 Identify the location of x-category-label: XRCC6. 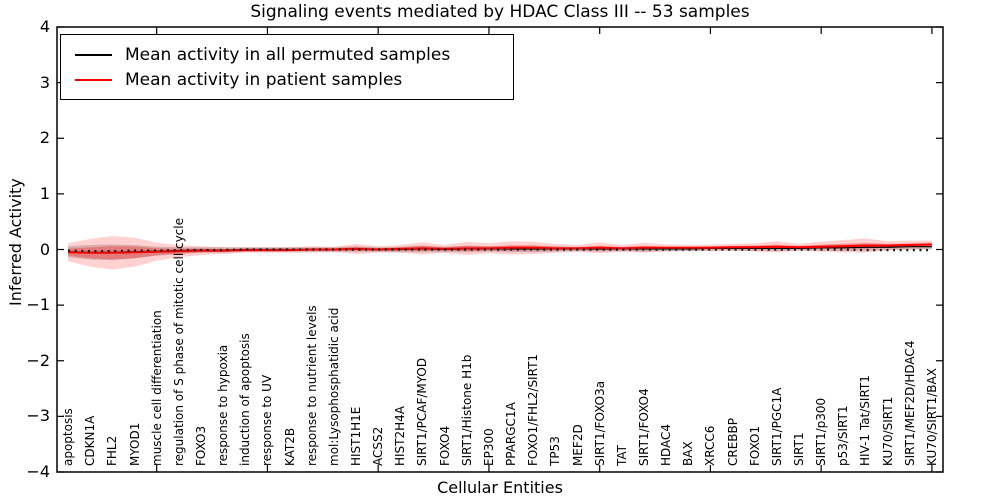
(710, 445).